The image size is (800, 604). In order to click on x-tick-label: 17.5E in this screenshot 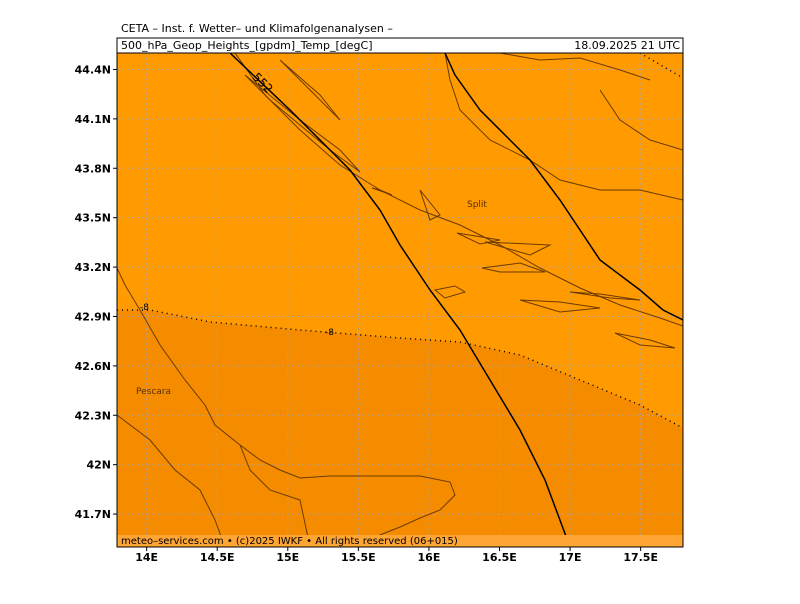, I will do `click(640, 557)`.